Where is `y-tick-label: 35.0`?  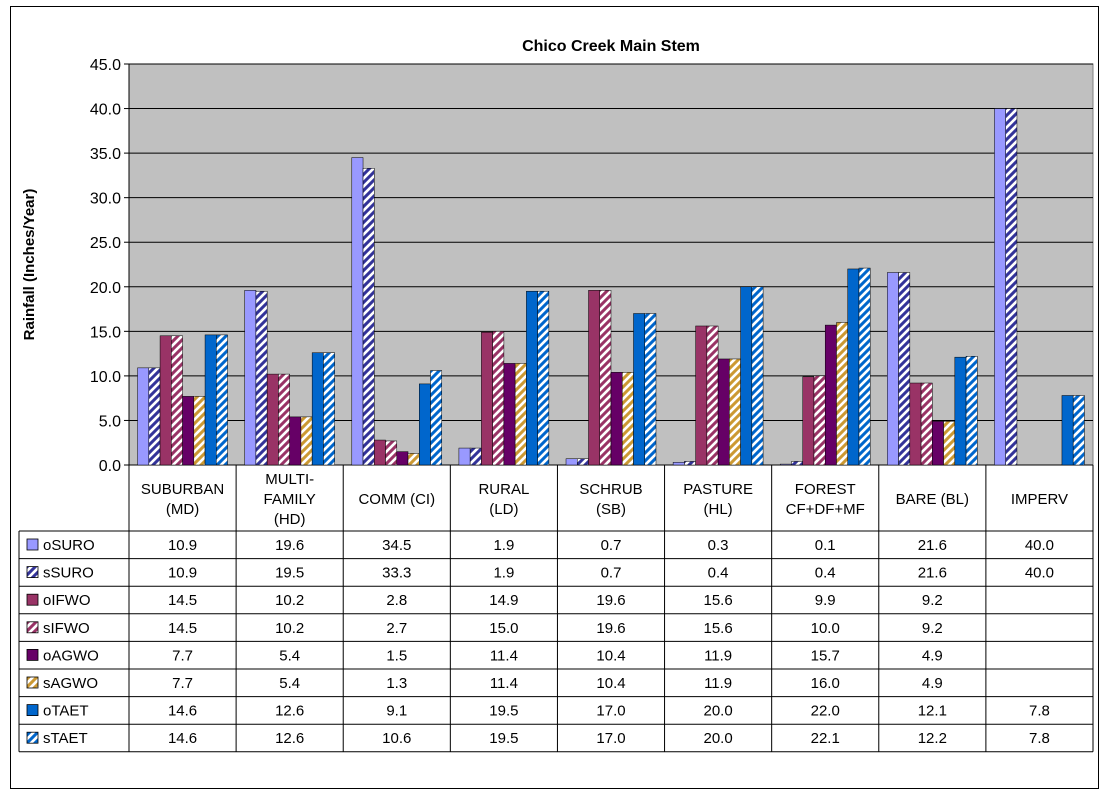
y-tick-label: 35.0 is located at coordinates (105, 154).